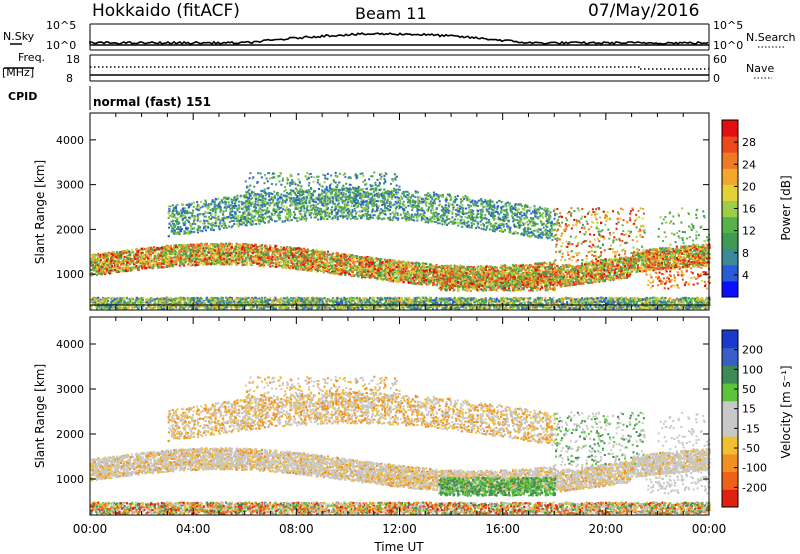 Image resolution: width=800 pixels, height=554 pixels. I want to click on freq-panel: Freq. [MHz] 18 8 60 0 Nave, so click(388, 68).